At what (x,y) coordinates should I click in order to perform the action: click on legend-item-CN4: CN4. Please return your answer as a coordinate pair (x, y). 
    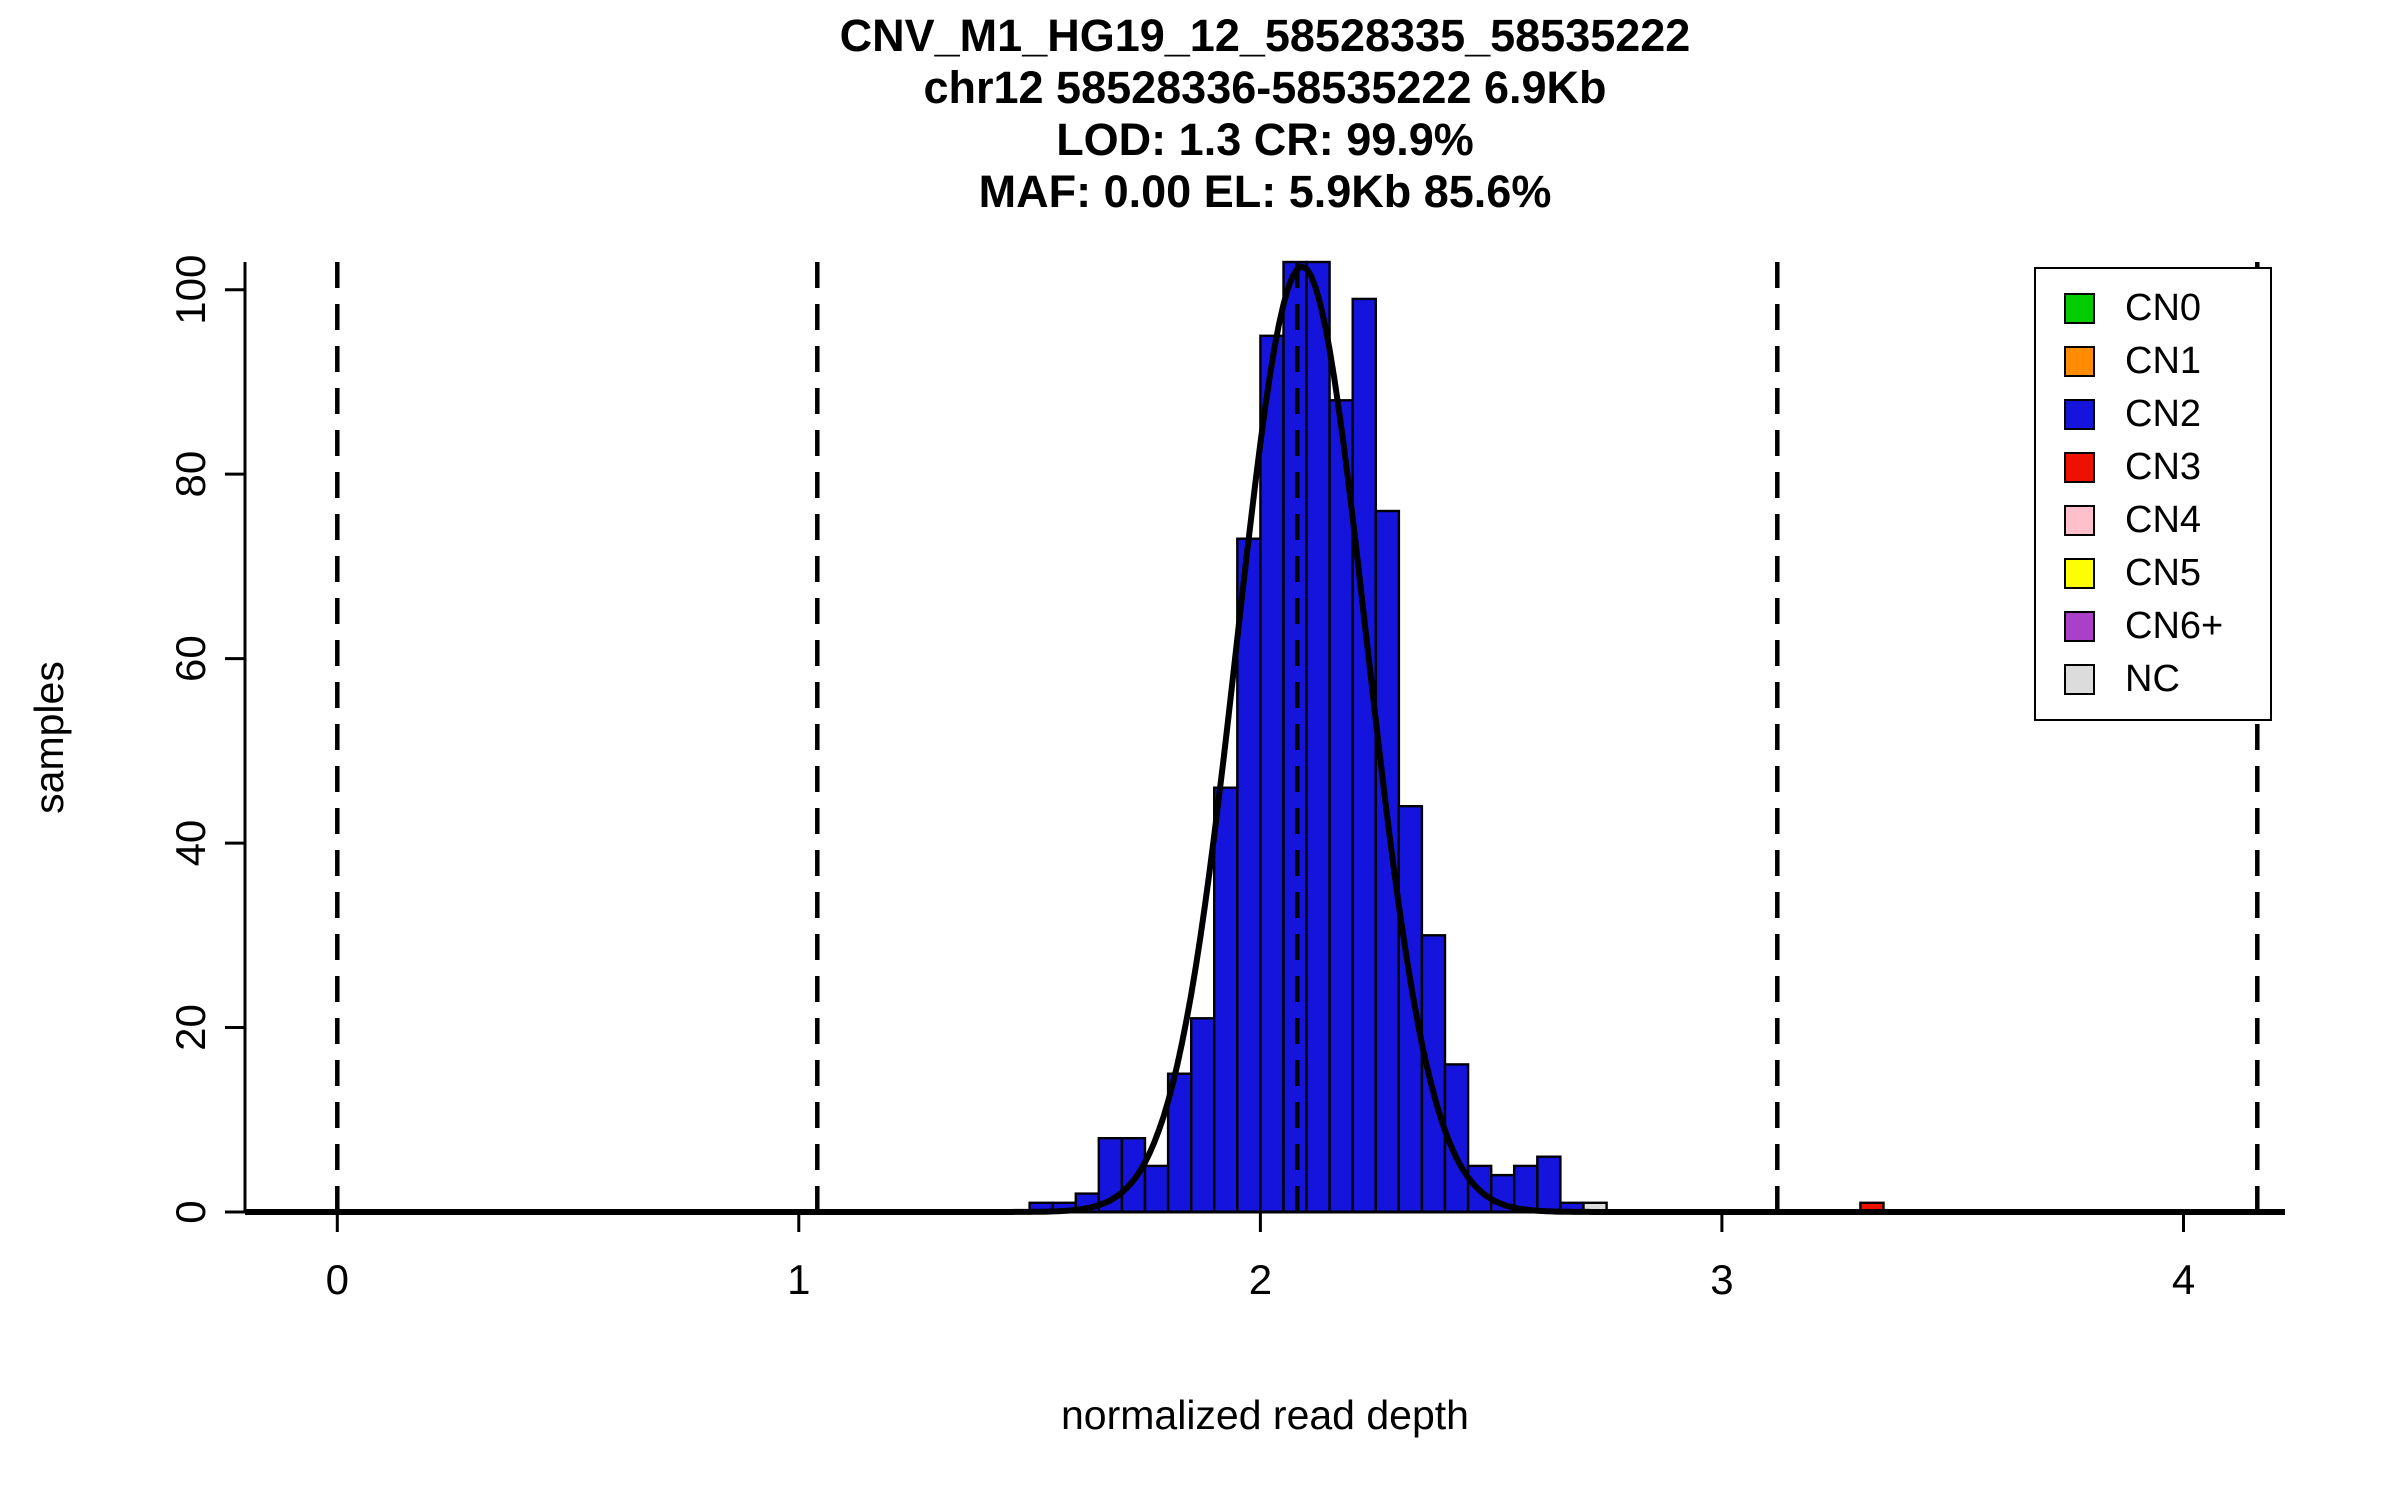
    Looking at the image, I should click on (2167, 520).